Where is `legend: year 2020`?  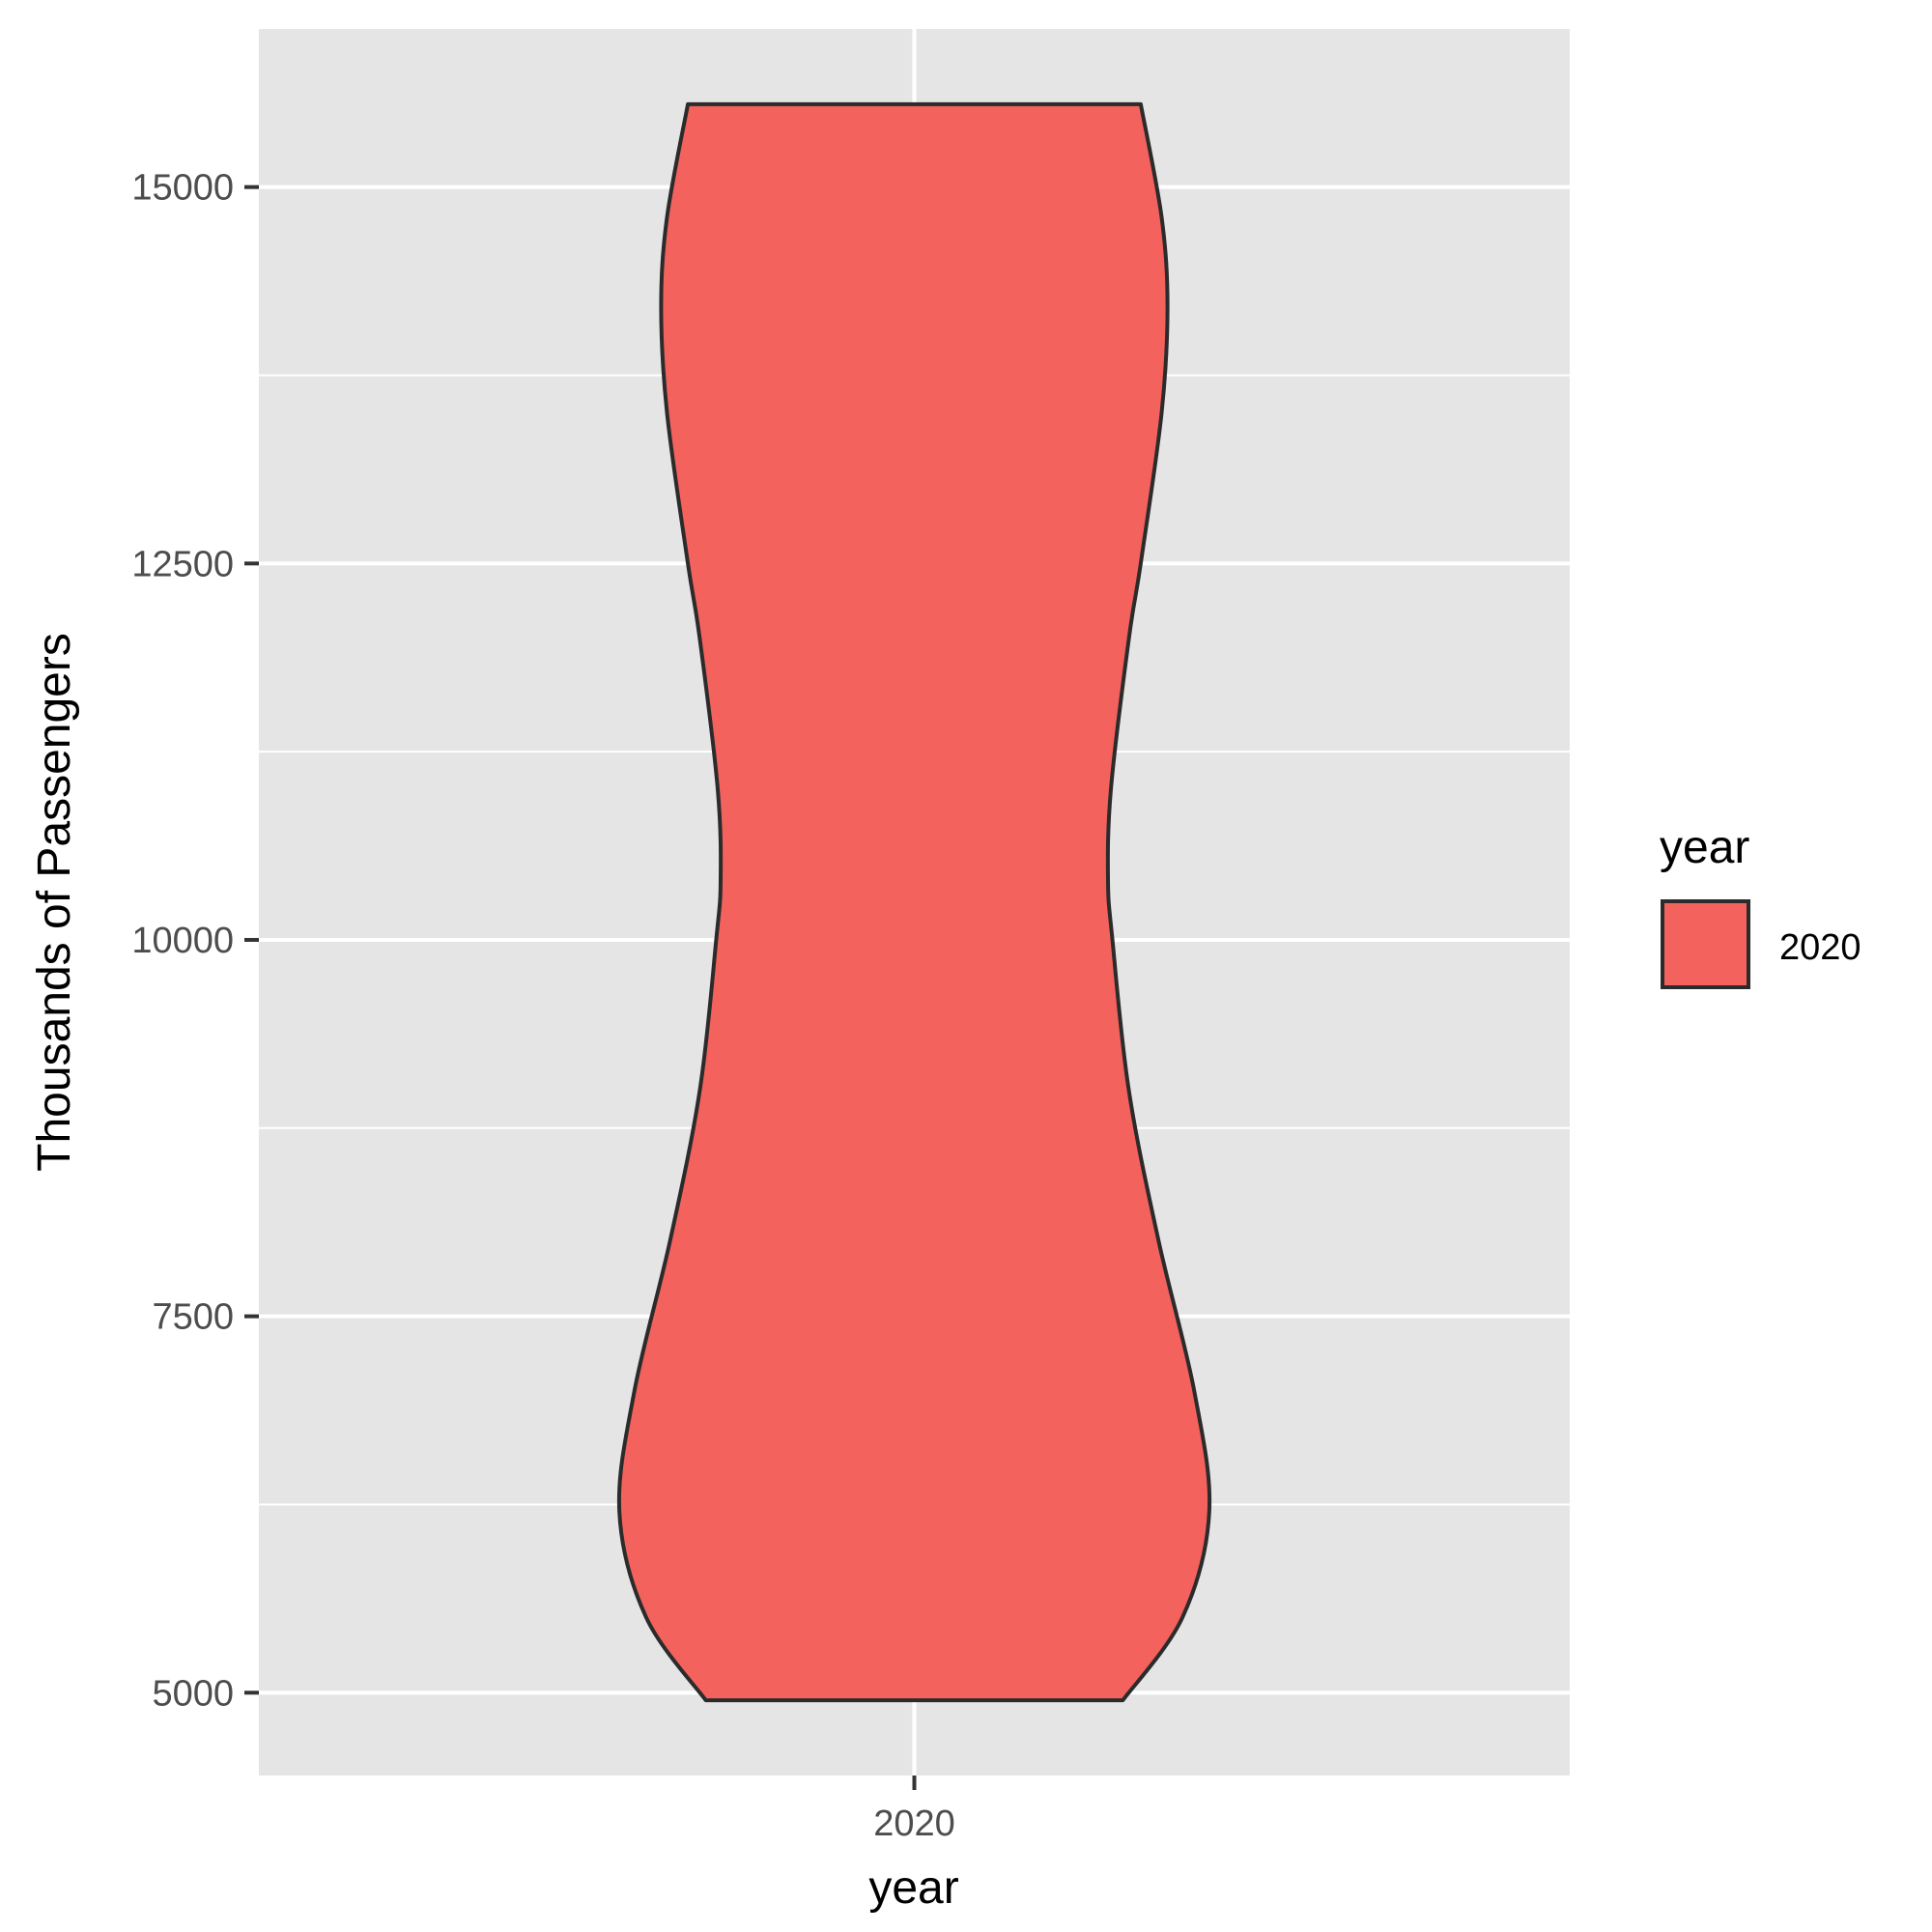 legend: year 2020 is located at coordinates (1760, 905).